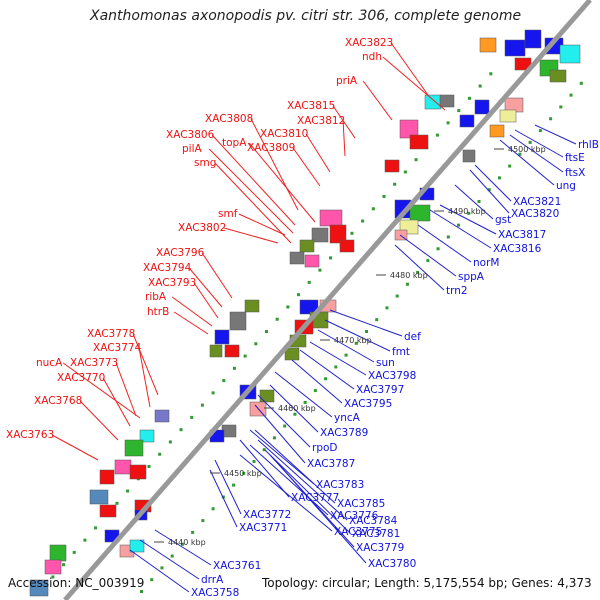 This screenshot has width=600, height=600. Describe the element at coordinates (392, 564) in the screenshot. I see `gene-label-xac3780: XAC3780` at that location.